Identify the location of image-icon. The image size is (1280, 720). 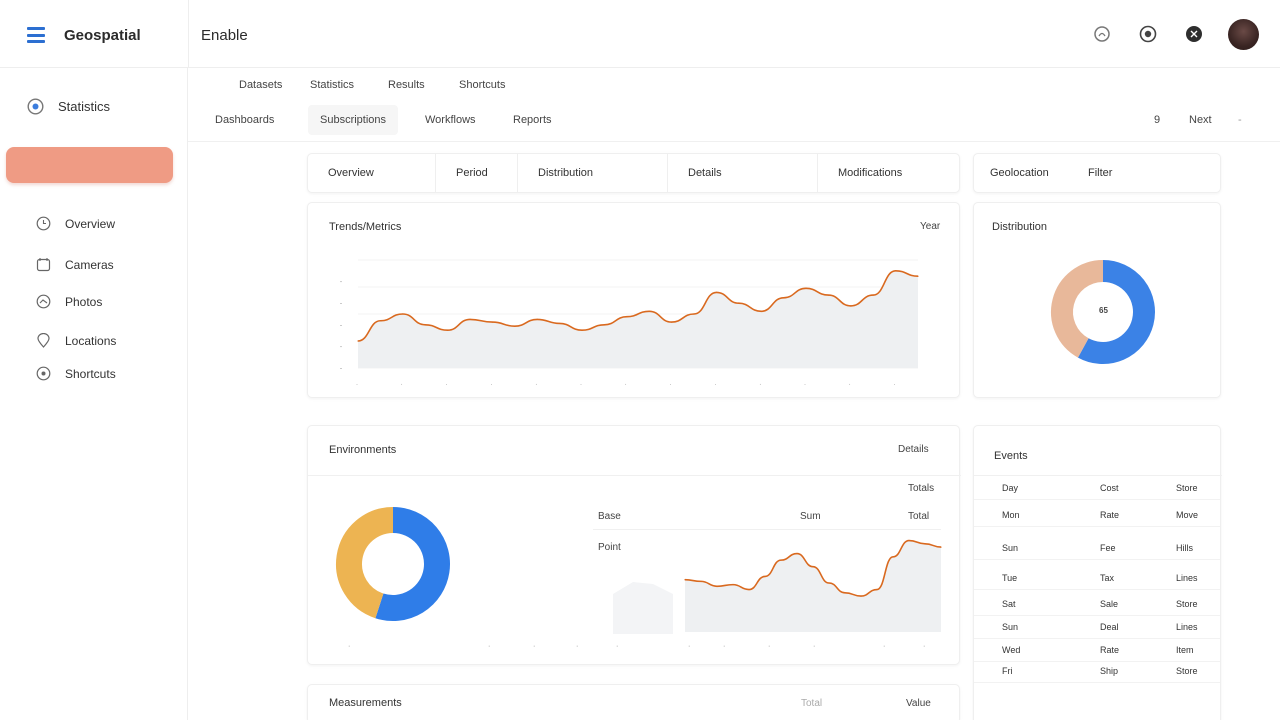
(43, 301).